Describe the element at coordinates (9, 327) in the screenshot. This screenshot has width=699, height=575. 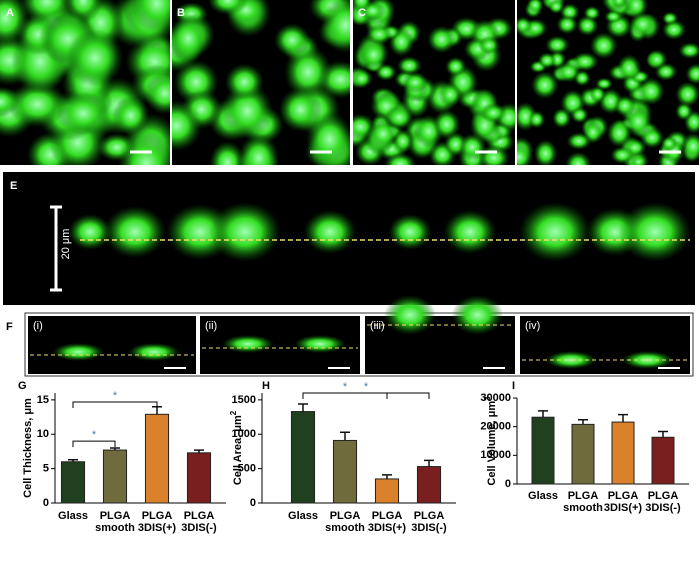
I see `panel-letter: F` at that location.